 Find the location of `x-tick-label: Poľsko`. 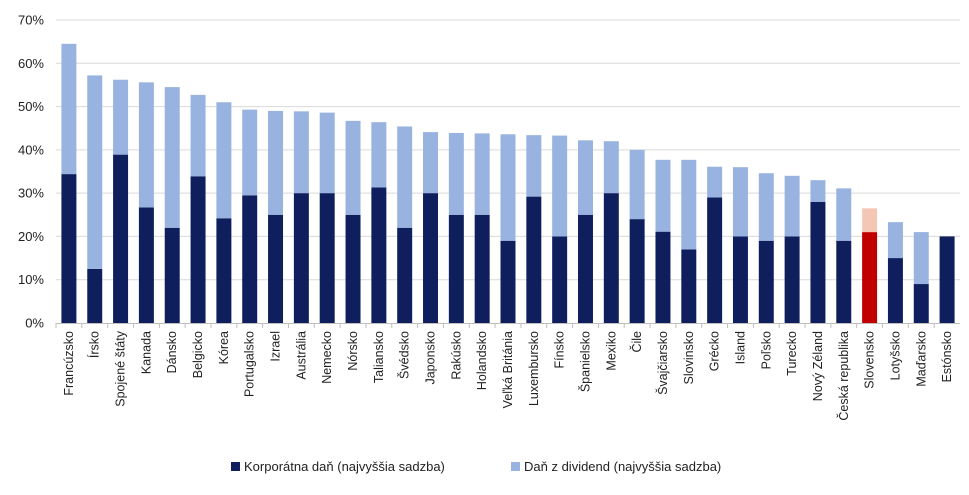

x-tick-label: Poľsko is located at coordinates (766, 350).